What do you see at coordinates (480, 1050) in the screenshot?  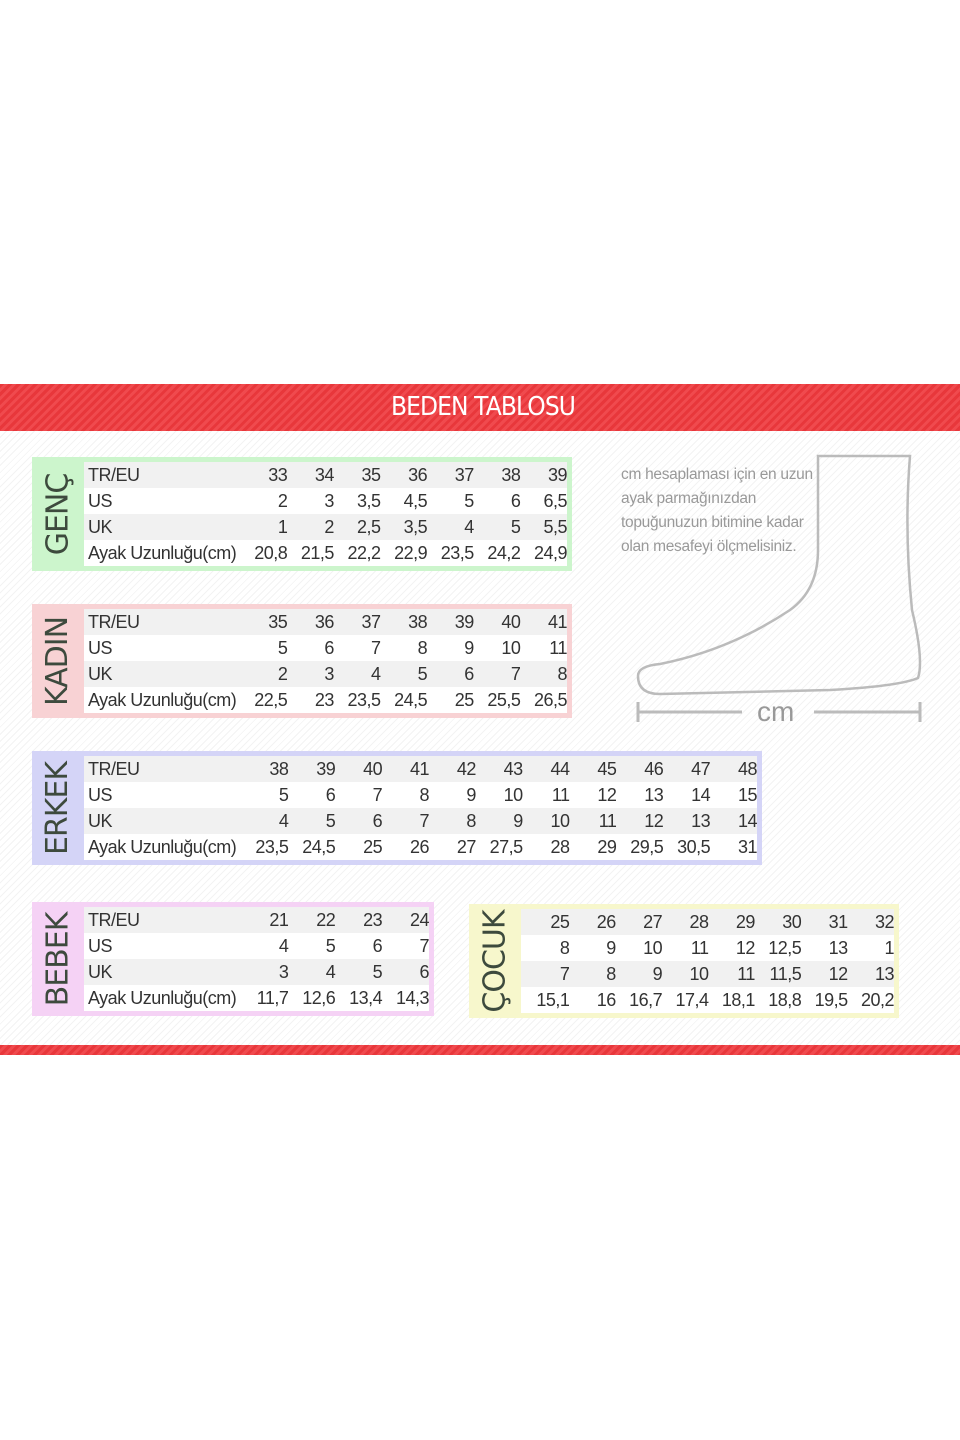 I see `footer-band` at bounding box center [480, 1050].